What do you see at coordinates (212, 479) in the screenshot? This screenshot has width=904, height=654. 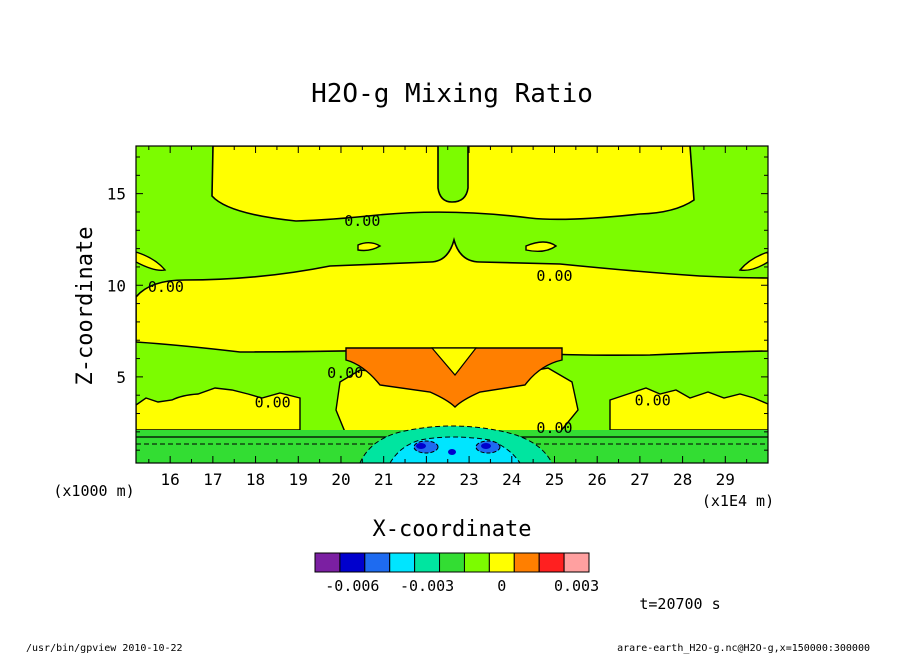 I see `x-tick-label: 17` at bounding box center [212, 479].